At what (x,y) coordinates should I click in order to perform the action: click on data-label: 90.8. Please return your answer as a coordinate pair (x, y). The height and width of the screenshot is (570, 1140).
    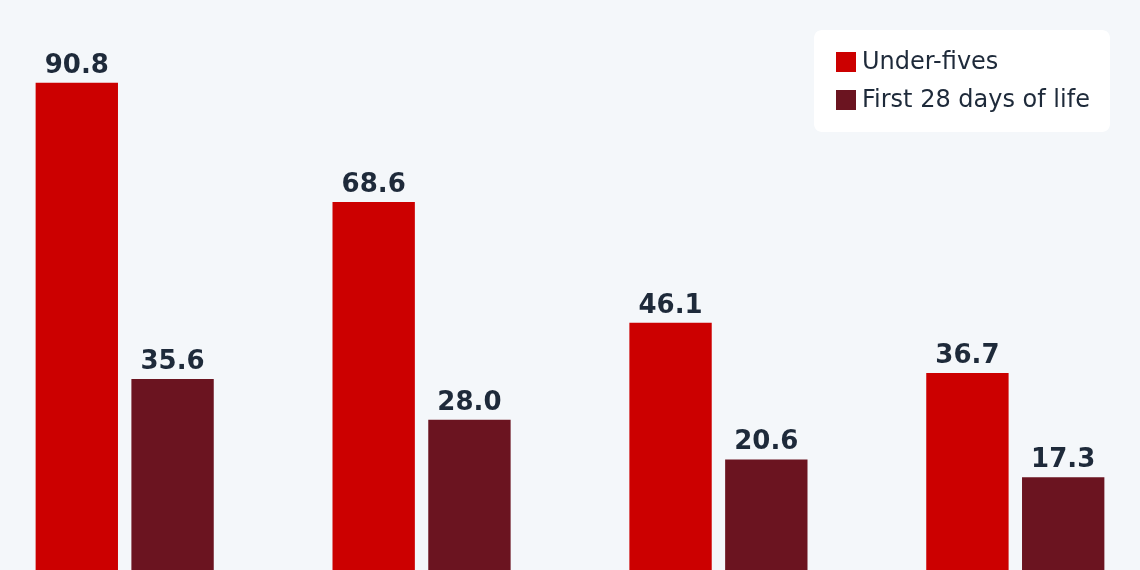
    Looking at the image, I should click on (76, 63).